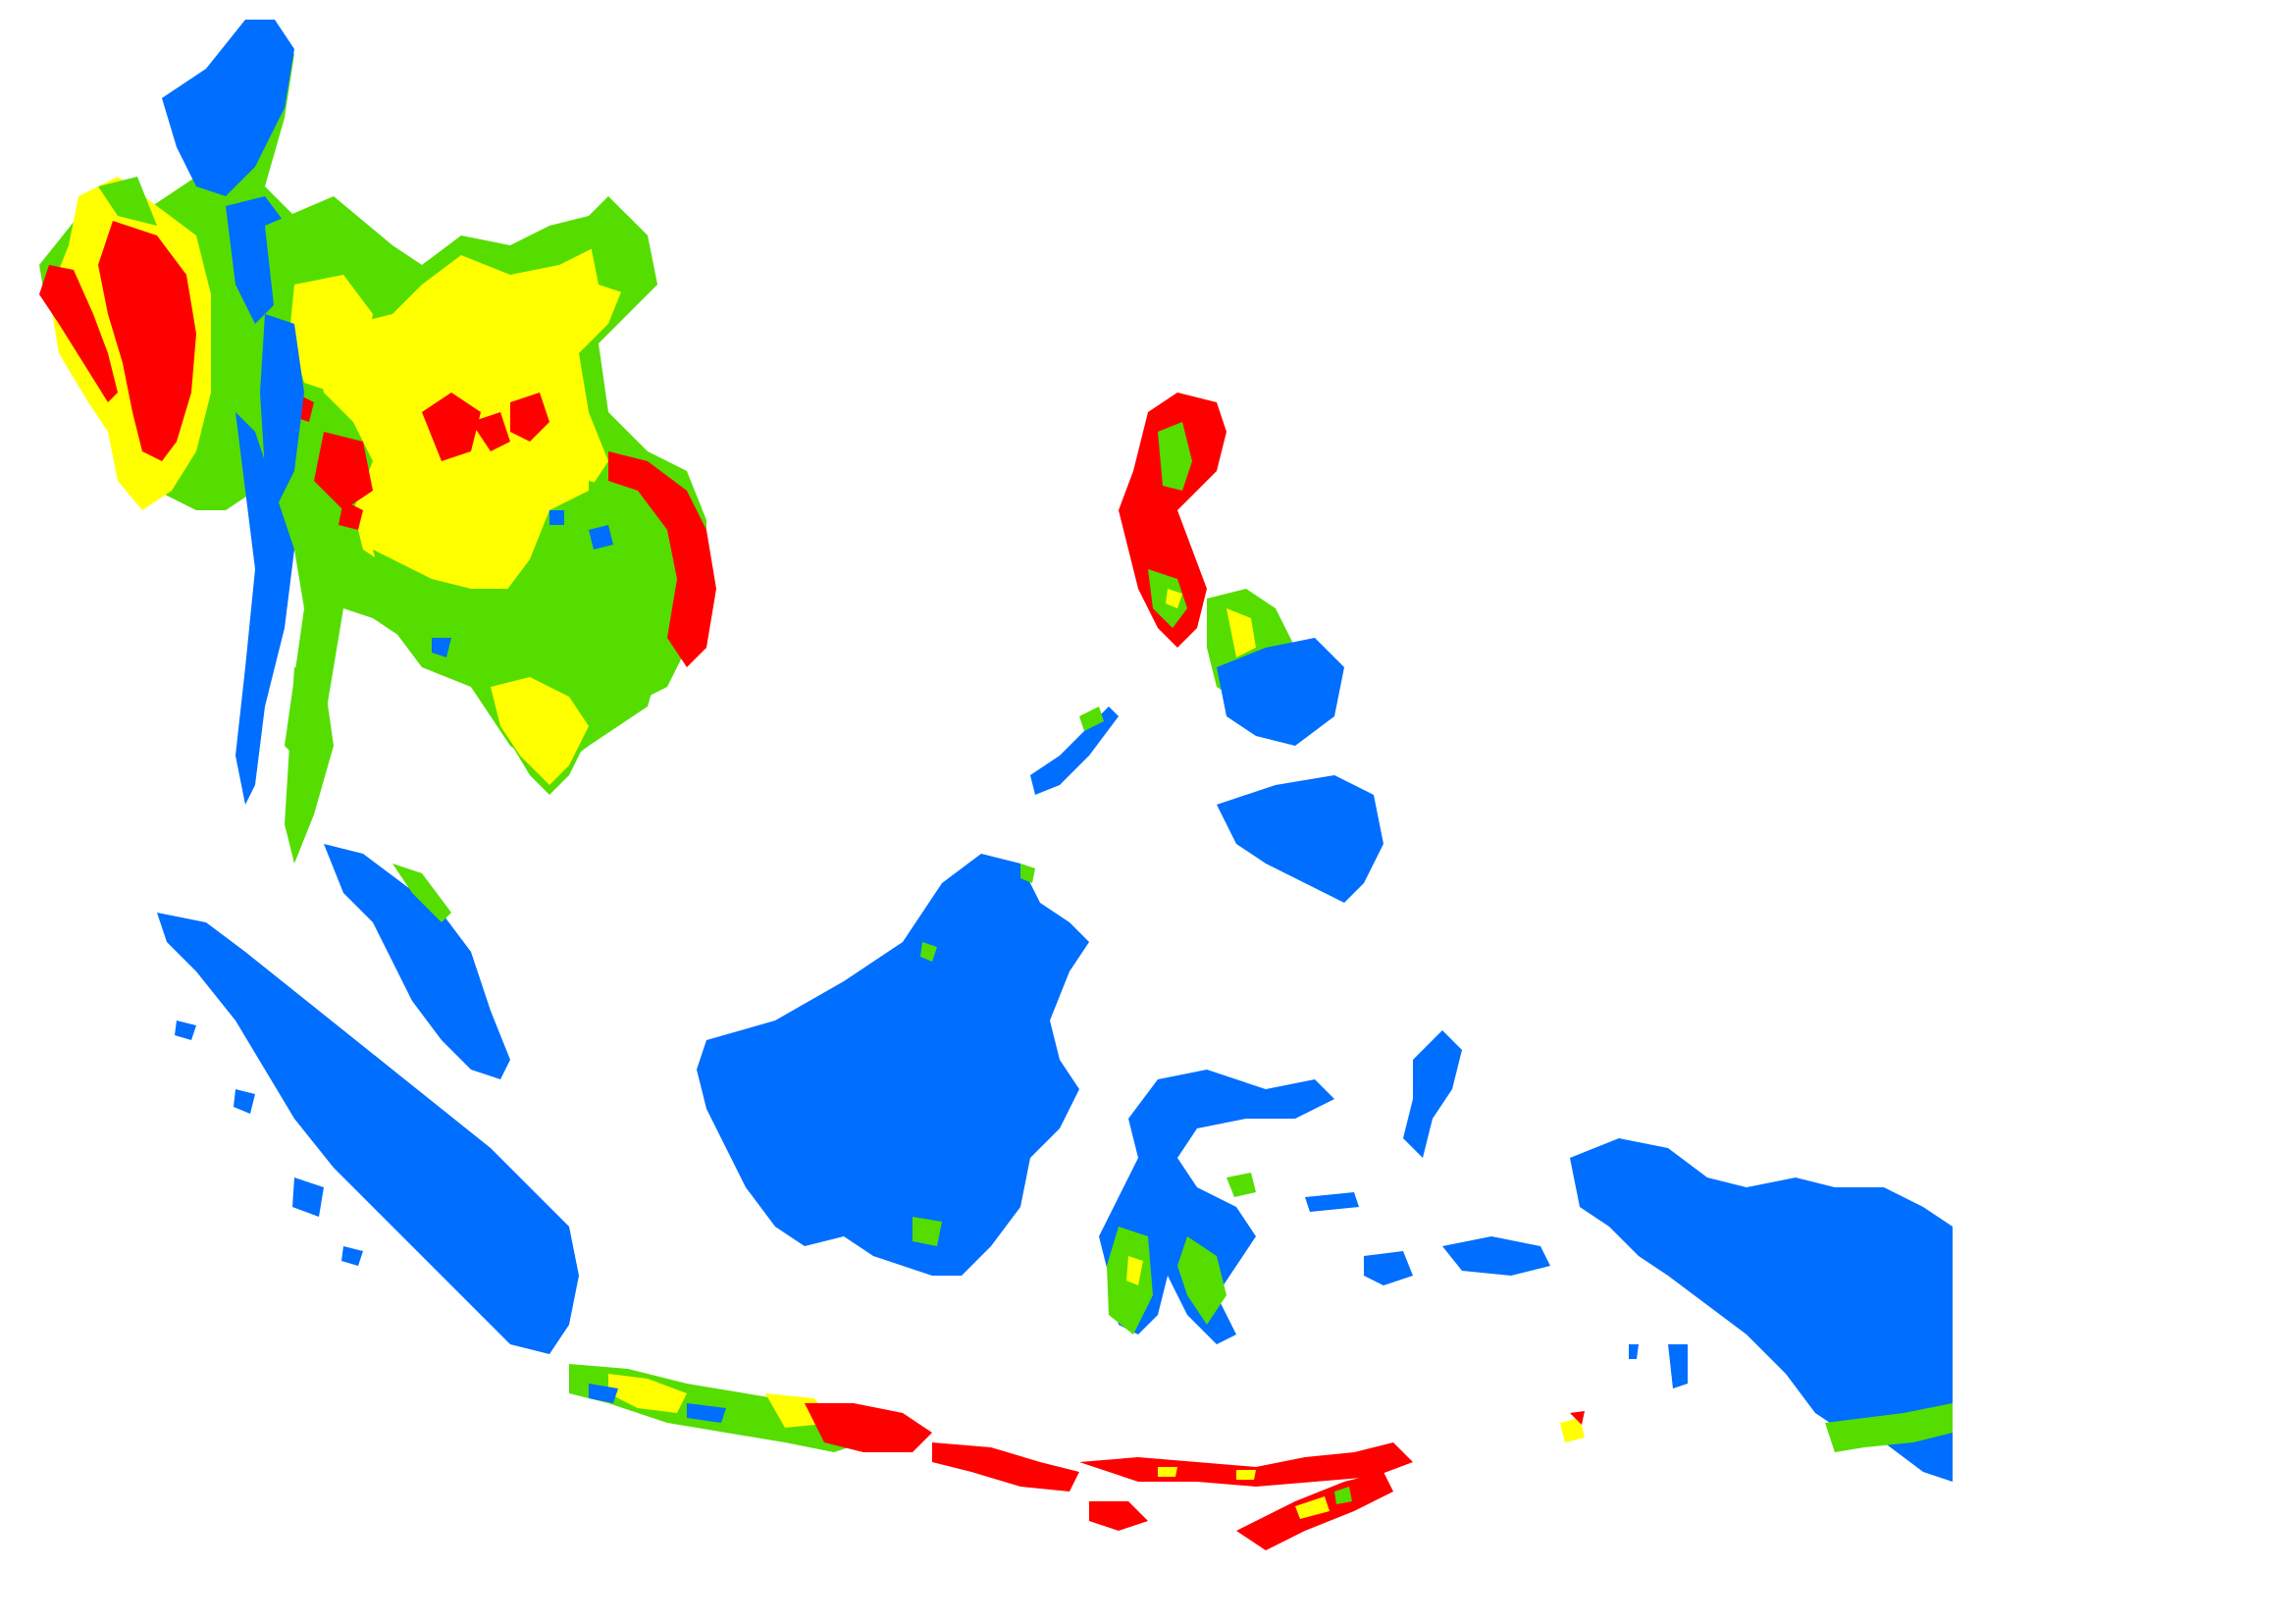  I want to click on cambodia-yellow, so click(540, 731).